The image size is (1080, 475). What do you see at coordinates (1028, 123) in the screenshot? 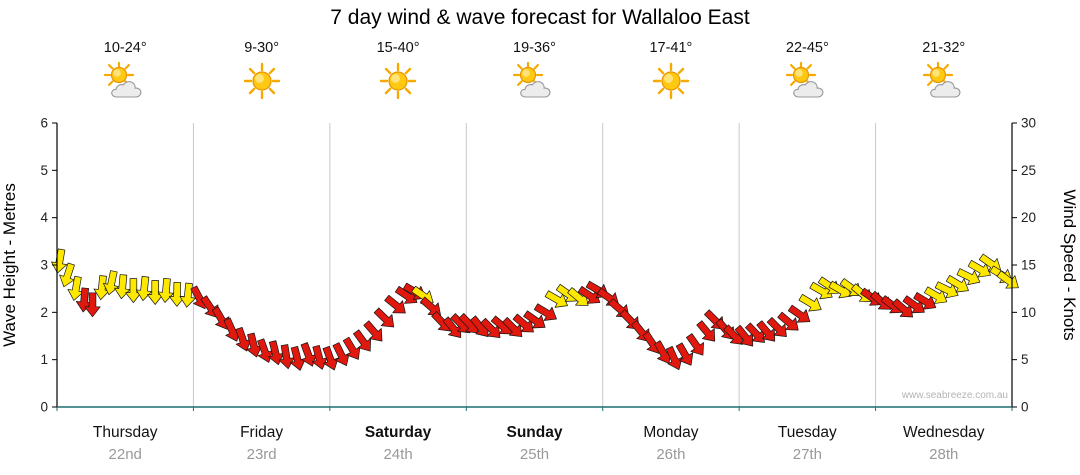
I see `right-tick-label: 30` at bounding box center [1028, 123].